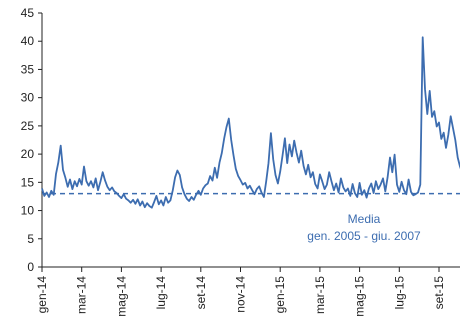 This screenshot has height=323, width=460. I want to click on y-tick-label: 35, so click(28, 69).